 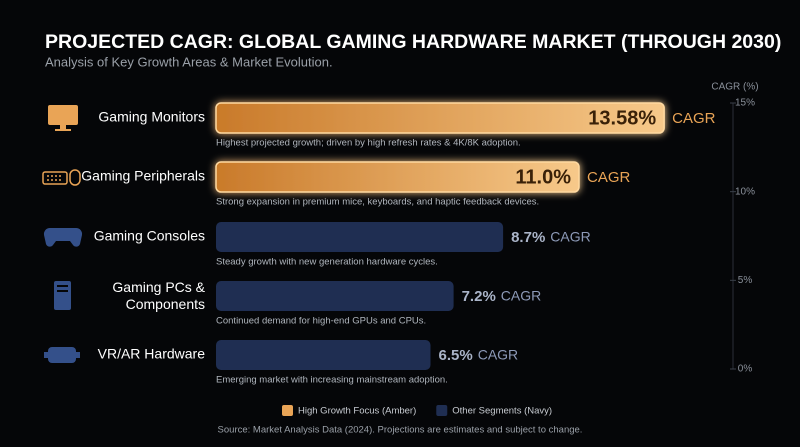 What do you see at coordinates (479, 296) in the screenshot?
I see `value-label: 7.2%` at bounding box center [479, 296].